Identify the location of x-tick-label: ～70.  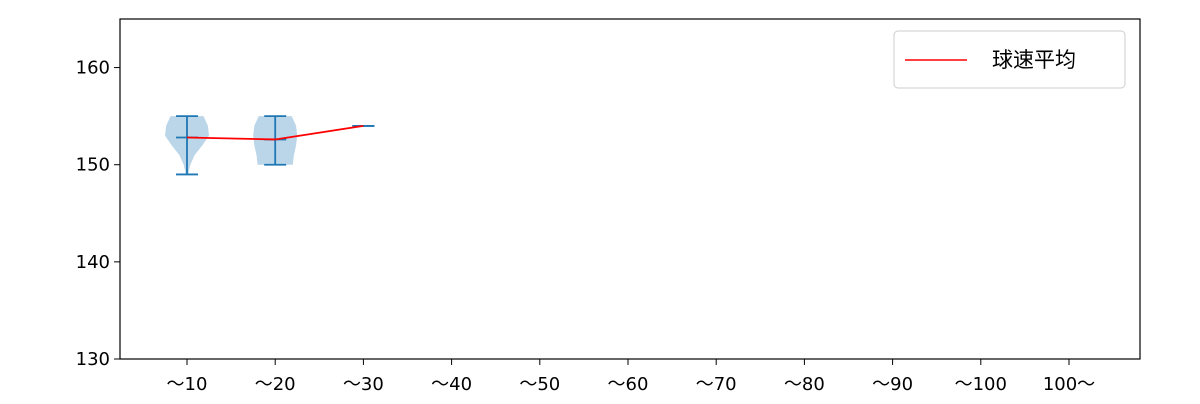
(716, 384).